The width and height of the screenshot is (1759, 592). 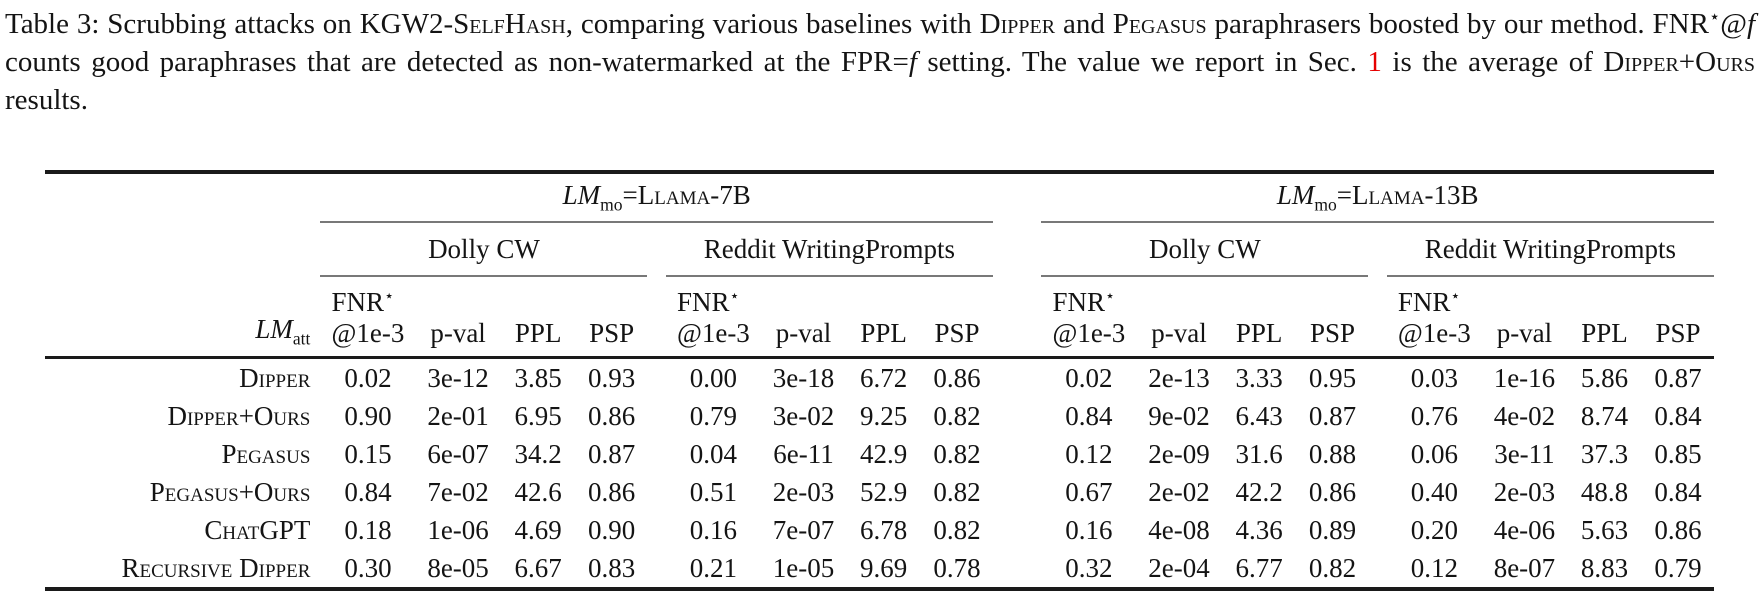 I want to click on value-cell: 3.85, so click(x=538, y=377).